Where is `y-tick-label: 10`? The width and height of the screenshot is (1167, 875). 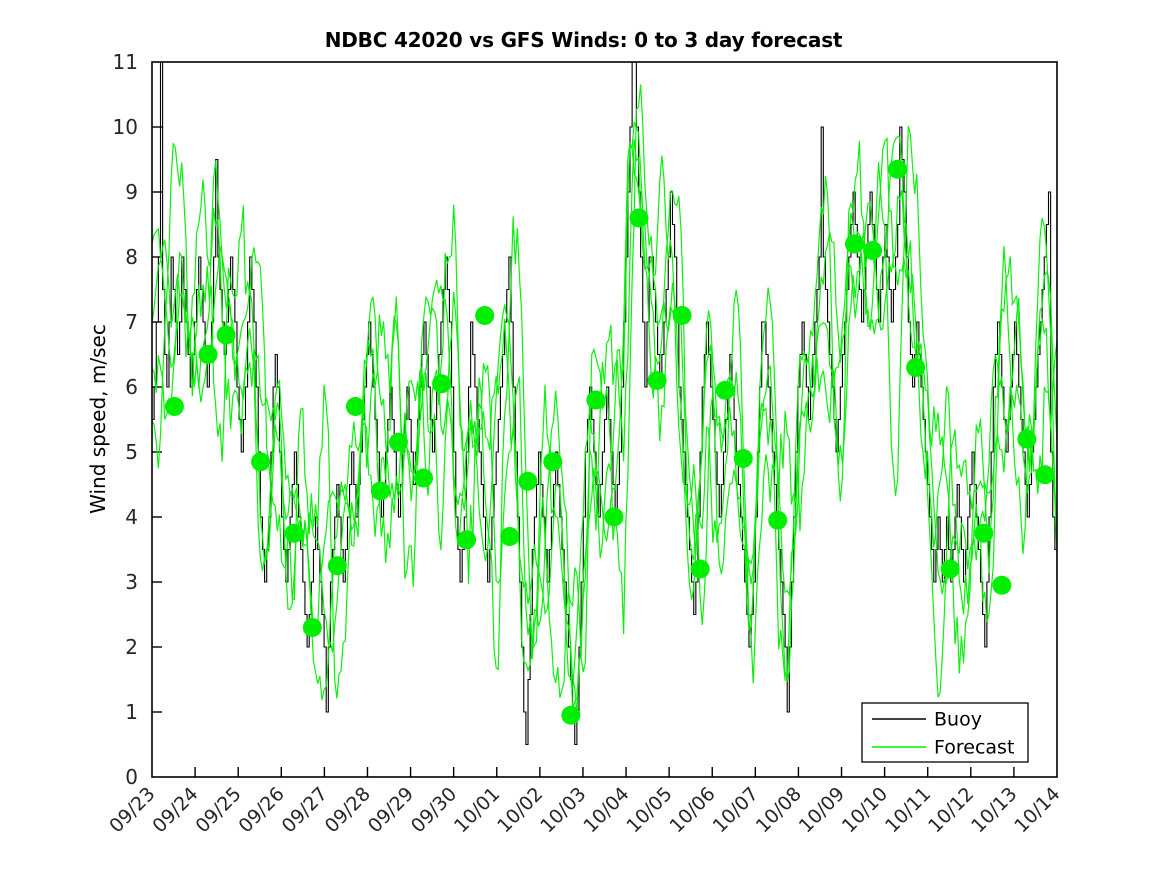
y-tick-label: 10 is located at coordinates (125, 127).